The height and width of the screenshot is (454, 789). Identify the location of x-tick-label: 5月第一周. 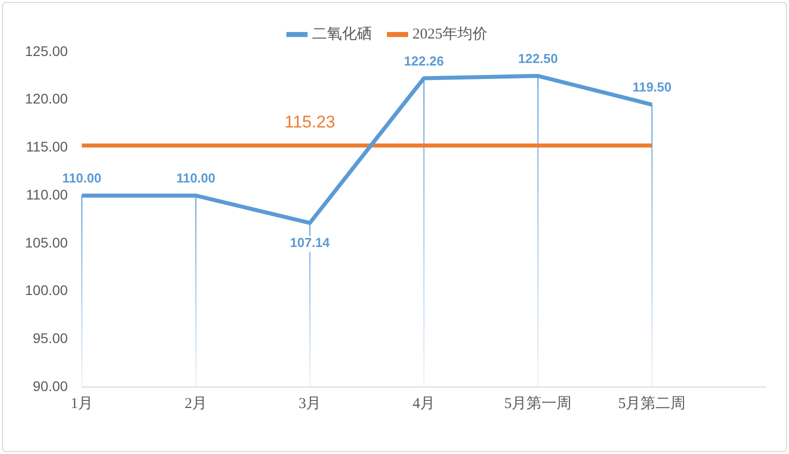
(538, 403).